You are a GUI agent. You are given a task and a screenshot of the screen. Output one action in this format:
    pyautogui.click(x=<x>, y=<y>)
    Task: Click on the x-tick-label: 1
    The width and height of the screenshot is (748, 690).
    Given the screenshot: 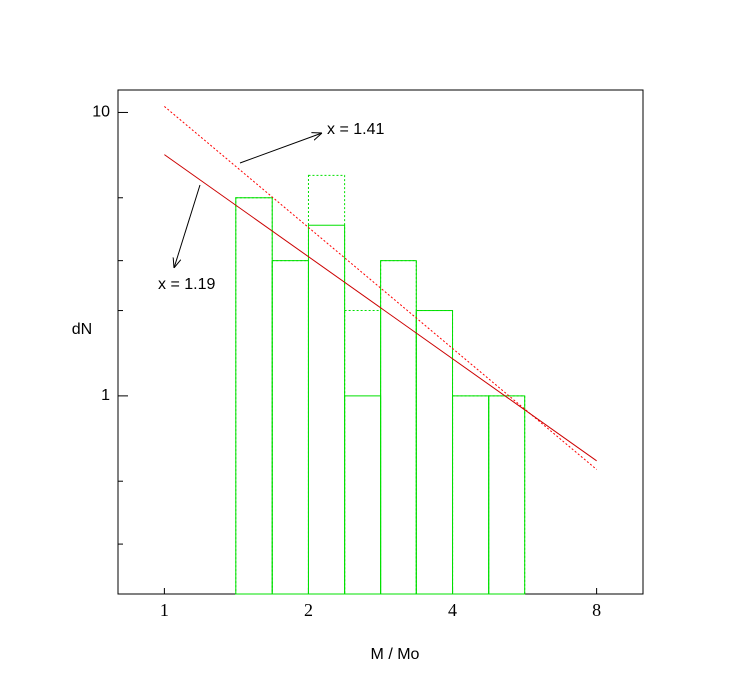 What is the action you would take?
    pyautogui.click(x=164, y=610)
    